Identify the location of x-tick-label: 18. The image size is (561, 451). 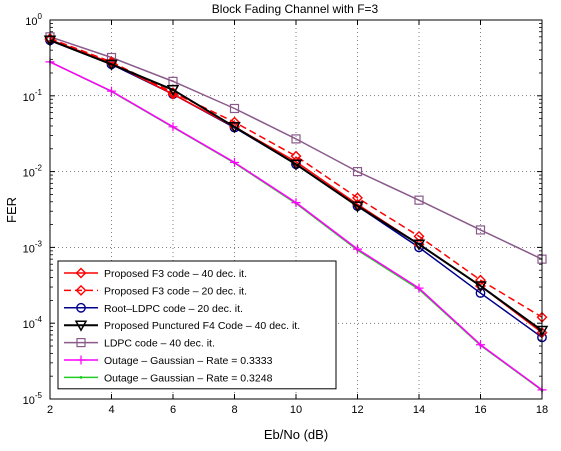
(542, 410).